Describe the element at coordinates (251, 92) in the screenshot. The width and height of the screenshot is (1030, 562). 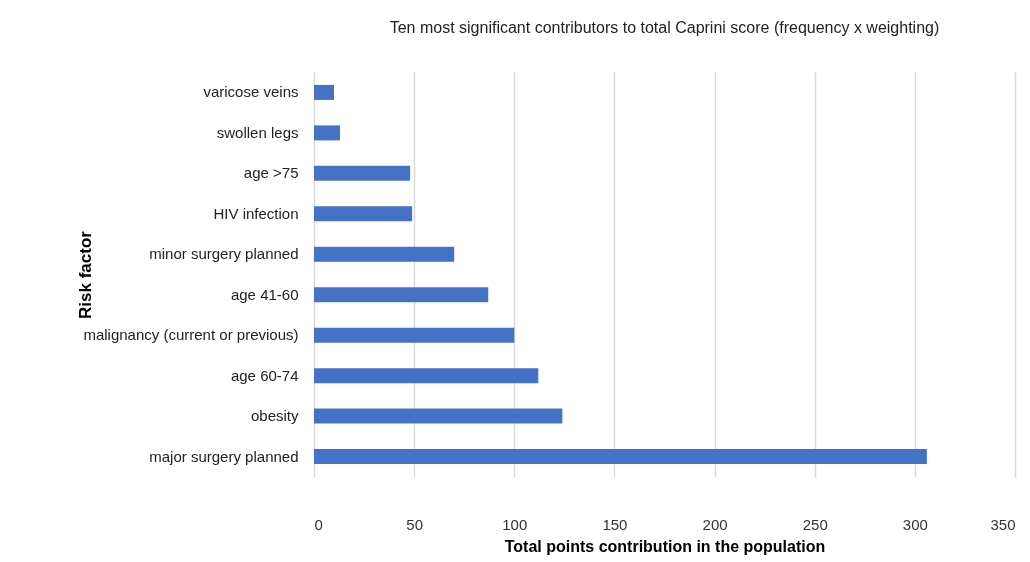
I see `y-tick-label: varicose veins` at that location.